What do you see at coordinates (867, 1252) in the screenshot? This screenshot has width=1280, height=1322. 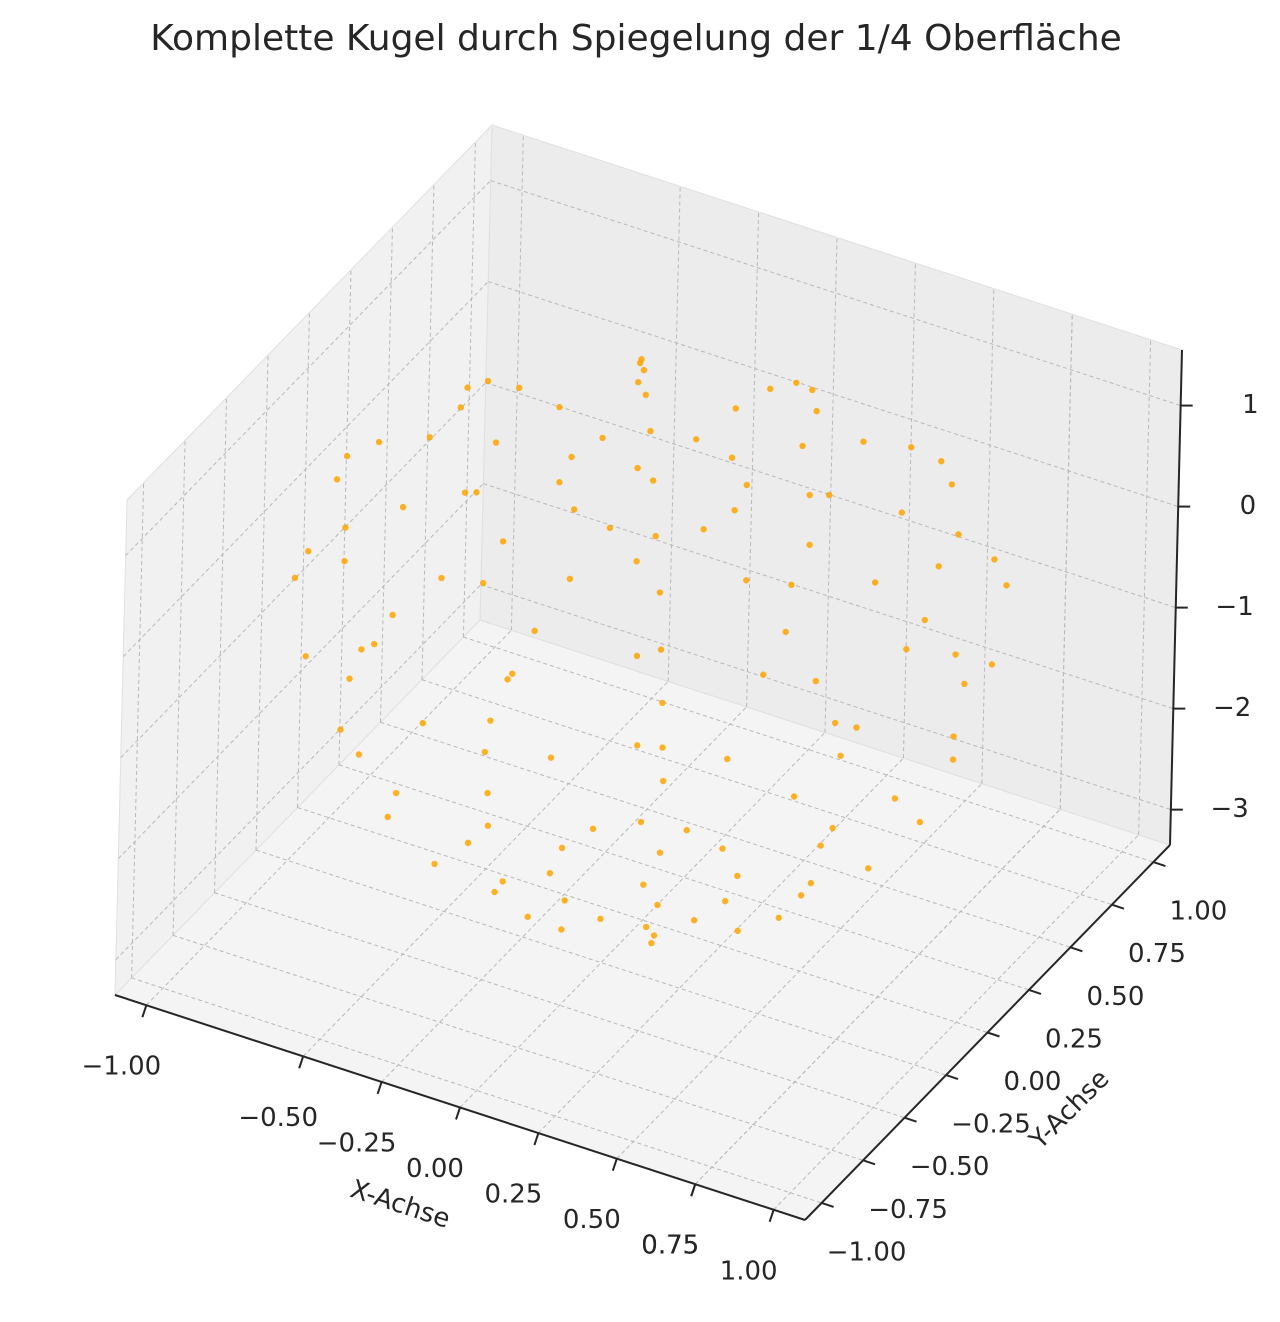 I see `y-tick-label: −1.00` at bounding box center [867, 1252].